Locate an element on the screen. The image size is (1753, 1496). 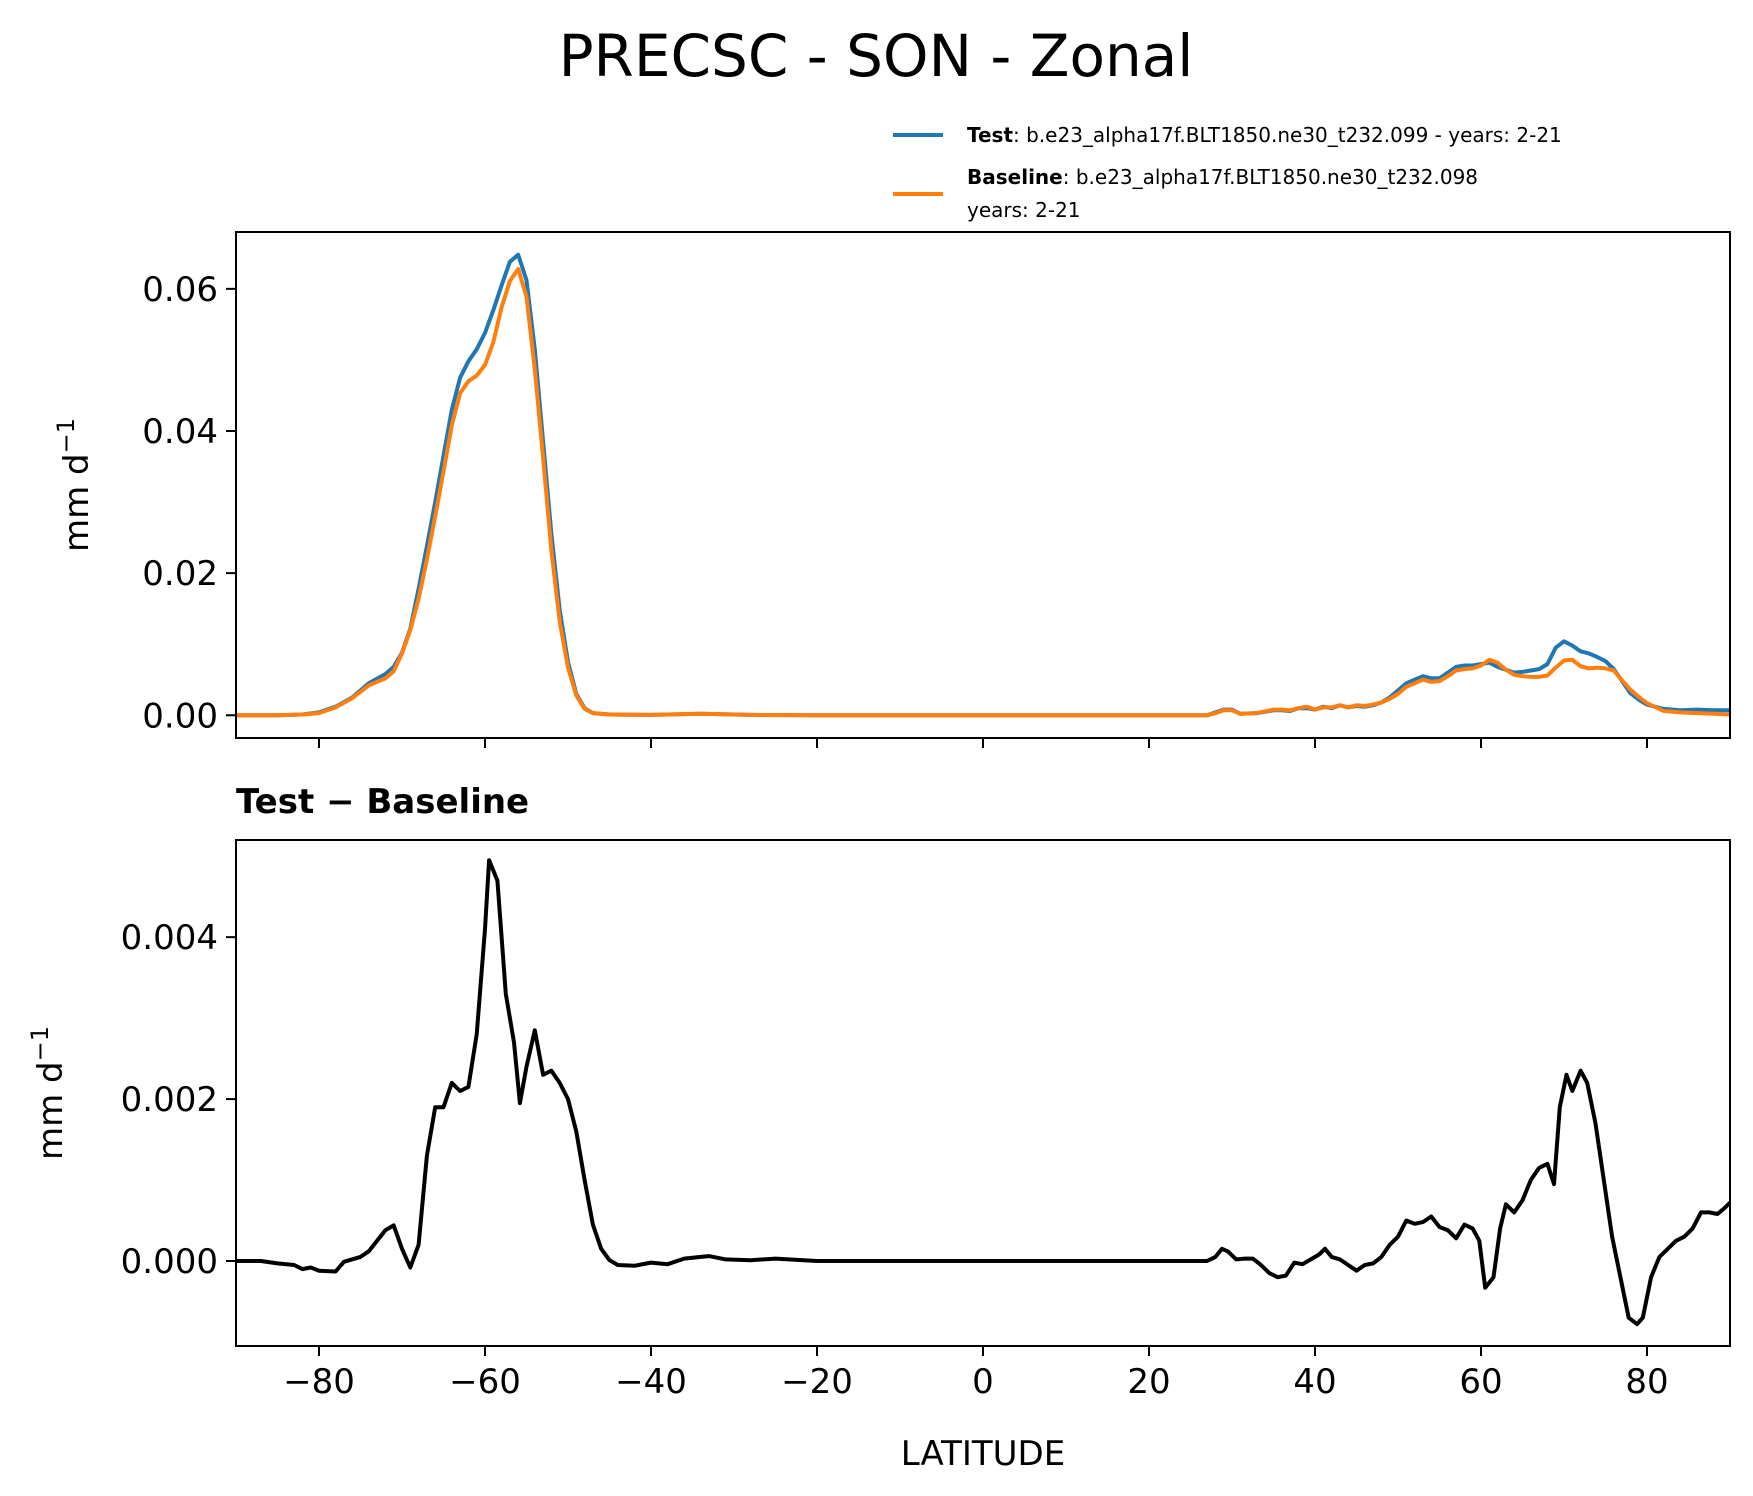
legend-test-bold: Test is located at coordinates (990, 135).